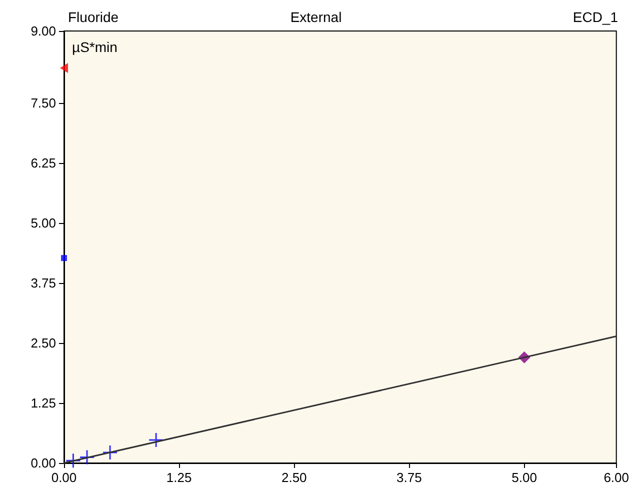  Describe the element at coordinates (43, 283) in the screenshot. I see `y-tick-label: 3.75` at that location.